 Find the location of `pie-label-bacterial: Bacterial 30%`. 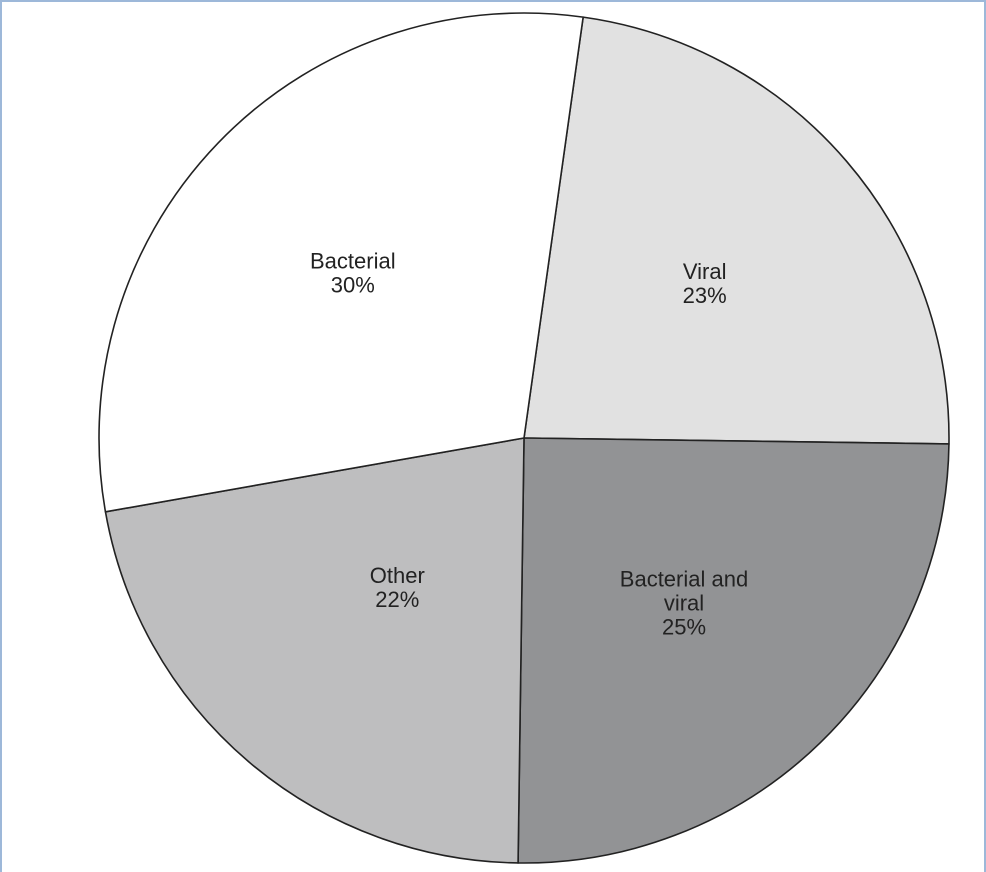

pie-label-bacterial: Bacterial 30% is located at coordinates (353, 273).